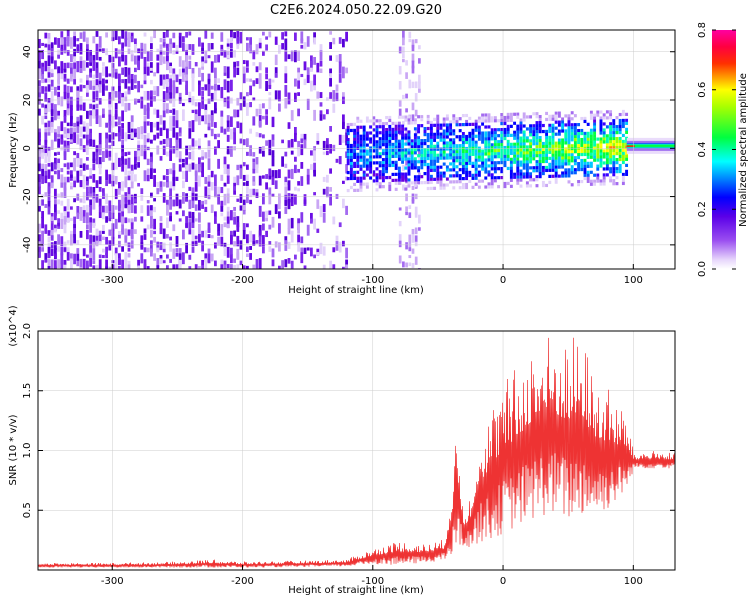  I want to click on colorbar-ticks: 0.00.20.40.60.8, so click(716, 149).